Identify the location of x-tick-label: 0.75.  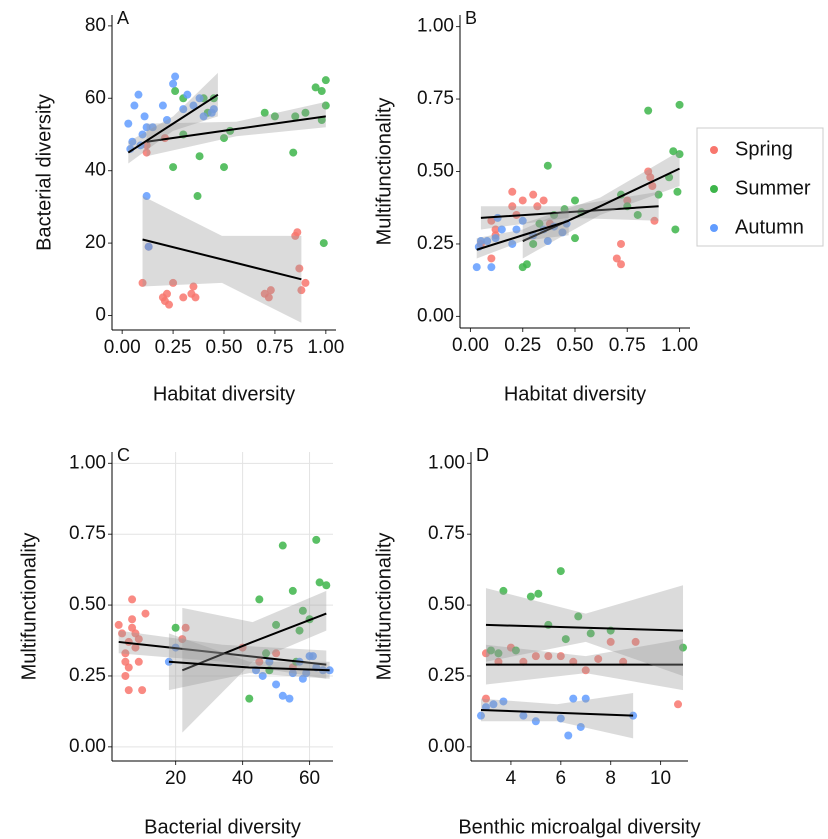
(627, 345).